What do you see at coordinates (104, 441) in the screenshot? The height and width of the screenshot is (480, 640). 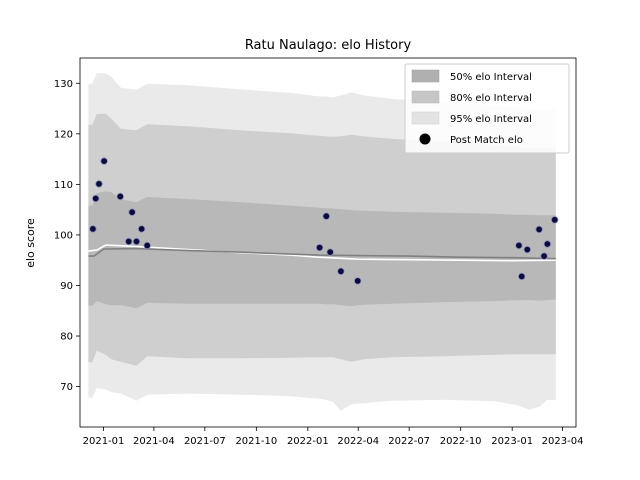 I see `x-tick-label: 2021-01` at bounding box center [104, 441].